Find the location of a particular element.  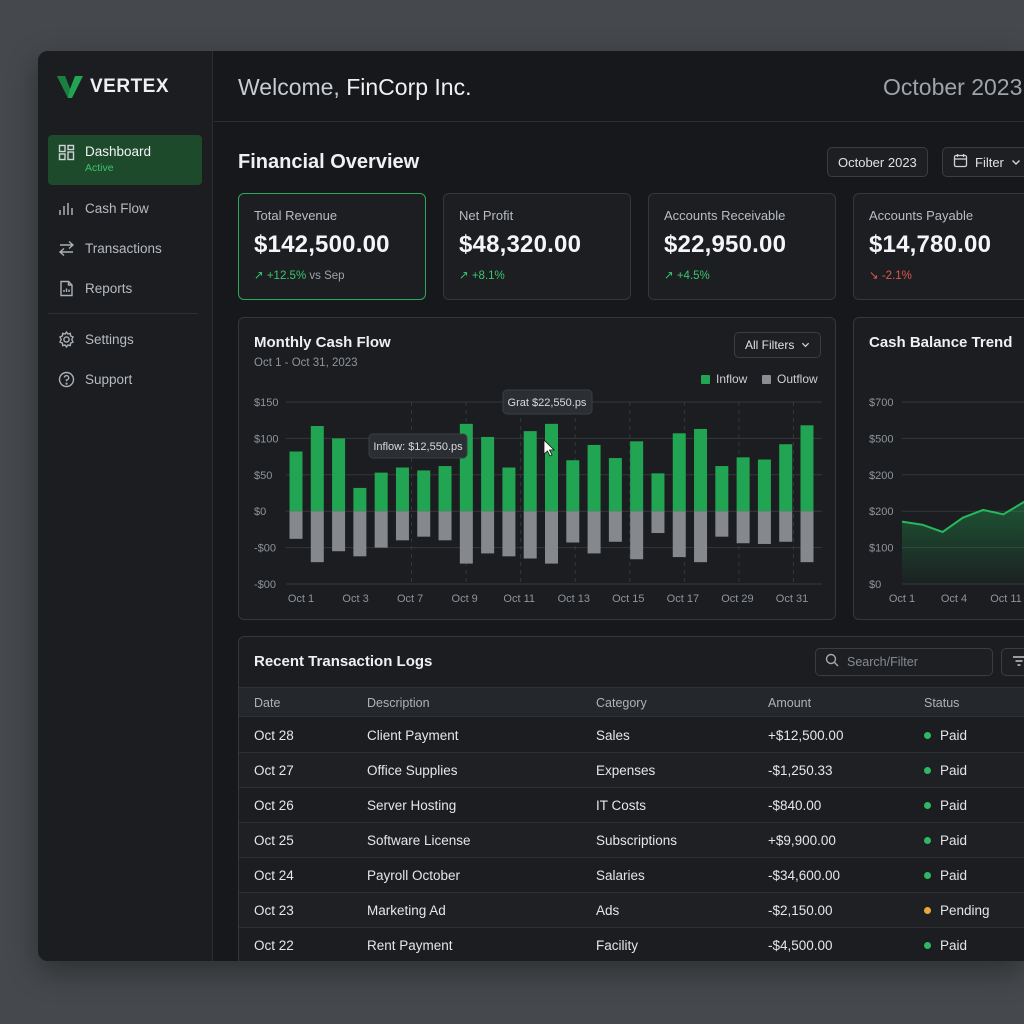

arrows-swap-icon is located at coordinates (66, 248).